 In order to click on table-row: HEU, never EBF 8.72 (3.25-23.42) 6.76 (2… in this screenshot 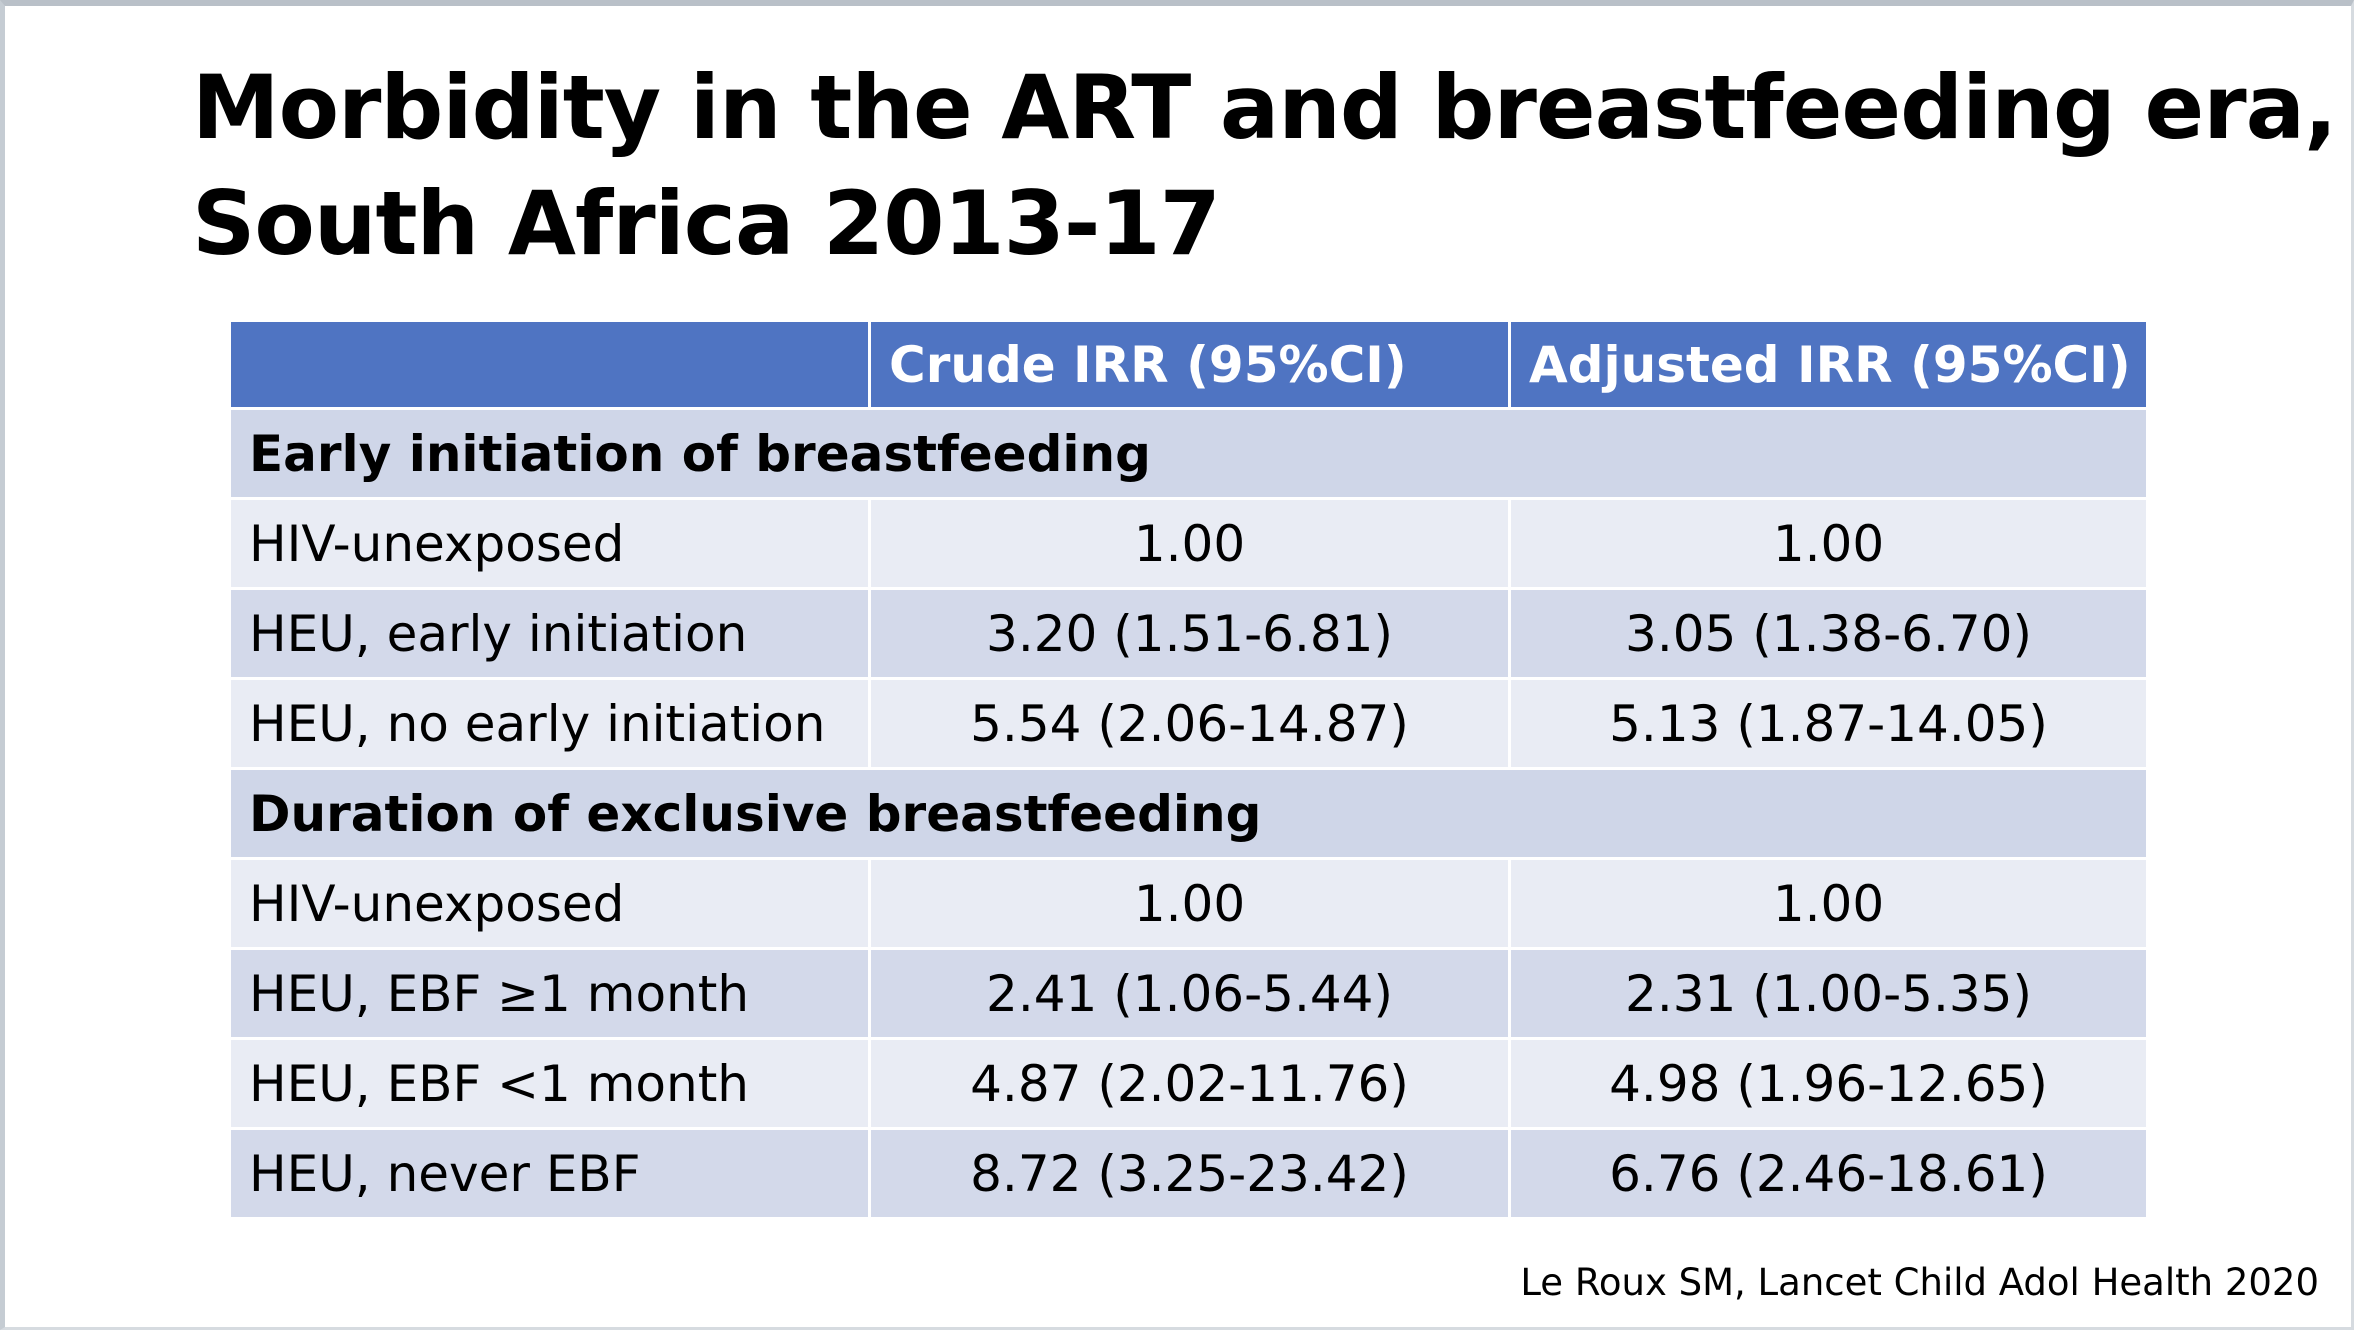, I will do `click(1188, 1173)`.